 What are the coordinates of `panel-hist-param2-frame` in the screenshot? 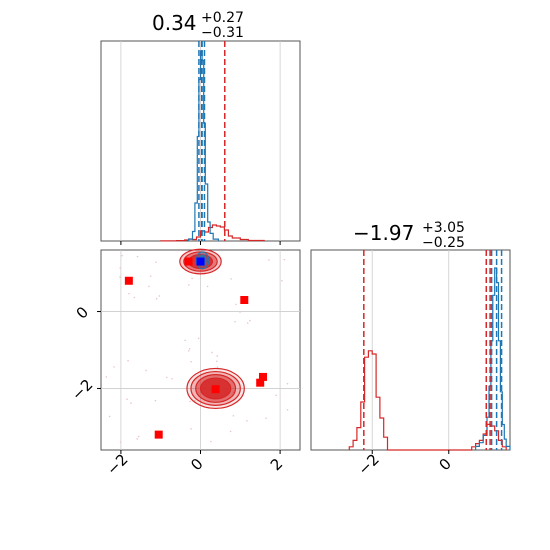 It's located at (410, 350).